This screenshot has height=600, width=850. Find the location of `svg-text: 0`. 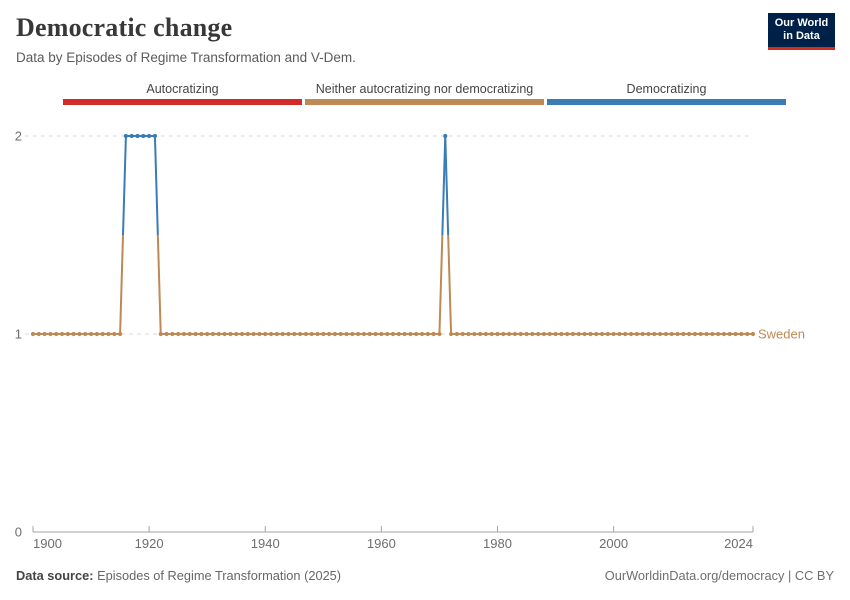

svg-text: 0 is located at coordinates (18, 532).